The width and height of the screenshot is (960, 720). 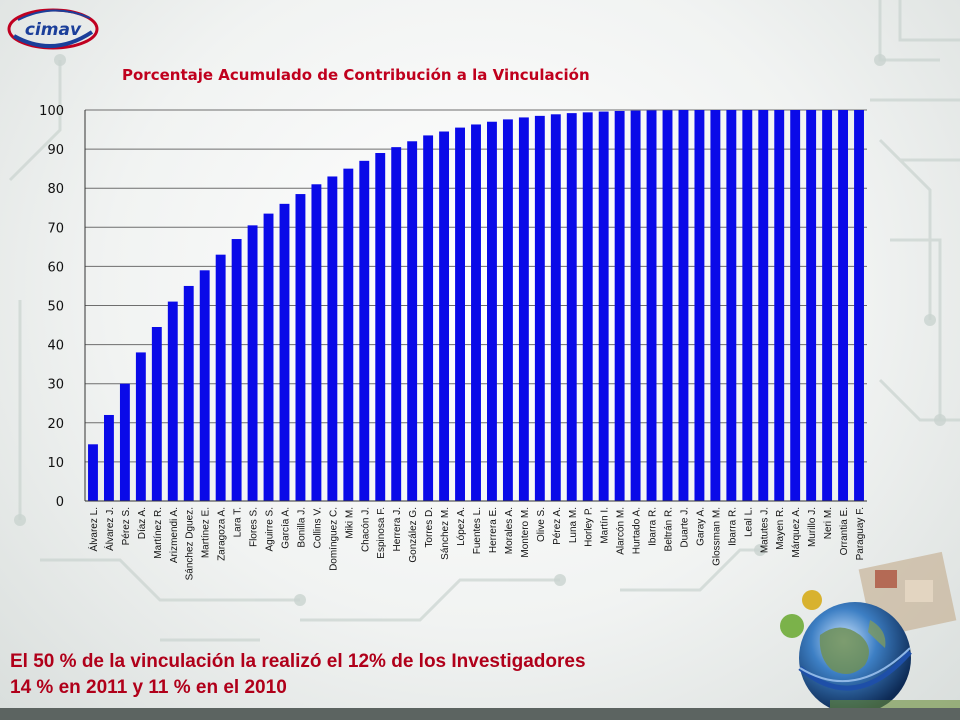 What do you see at coordinates (55, 307) in the screenshot?
I see `y-tick-label: 50` at bounding box center [55, 307].